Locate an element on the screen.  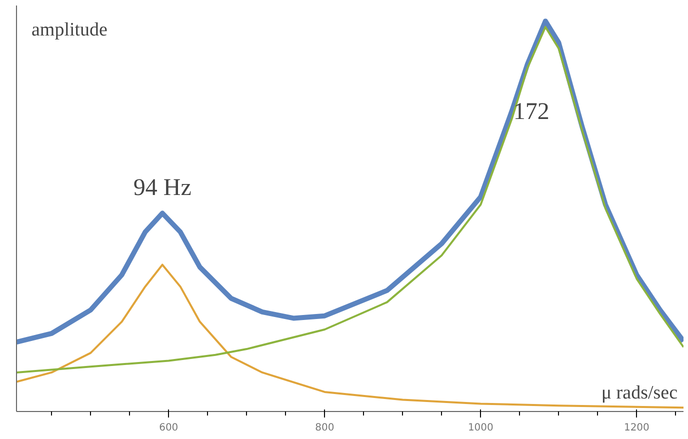
y-axis-title: amplitude is located at coordinates (70, 30).